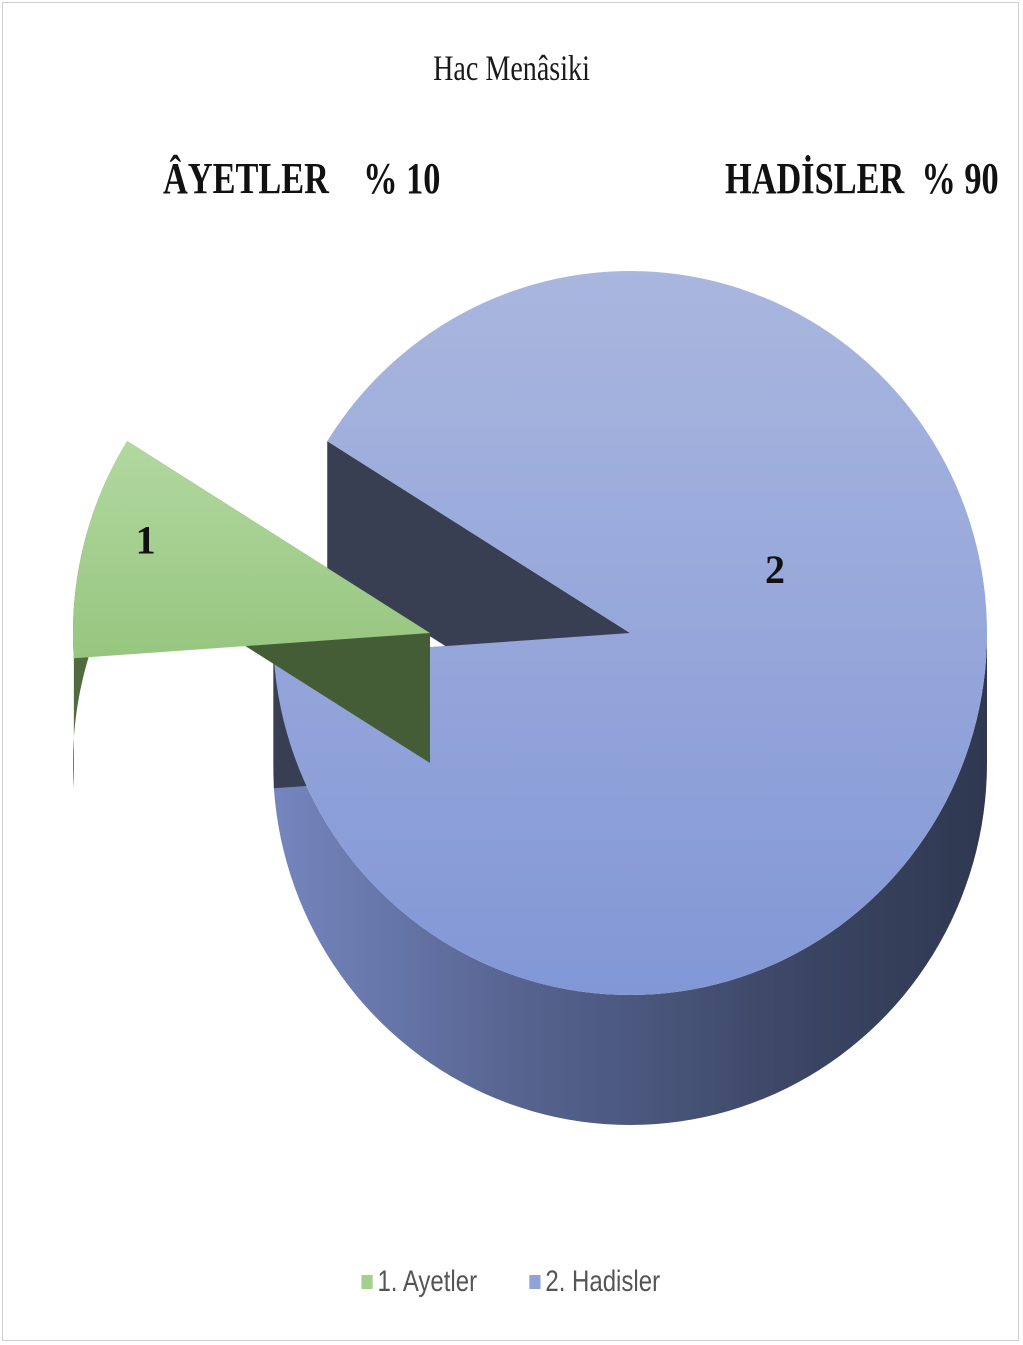 This screenshot has height=1345, width=1023. I want to click on annotation-hadisler-name: HADİSLER, so click(815, 178).